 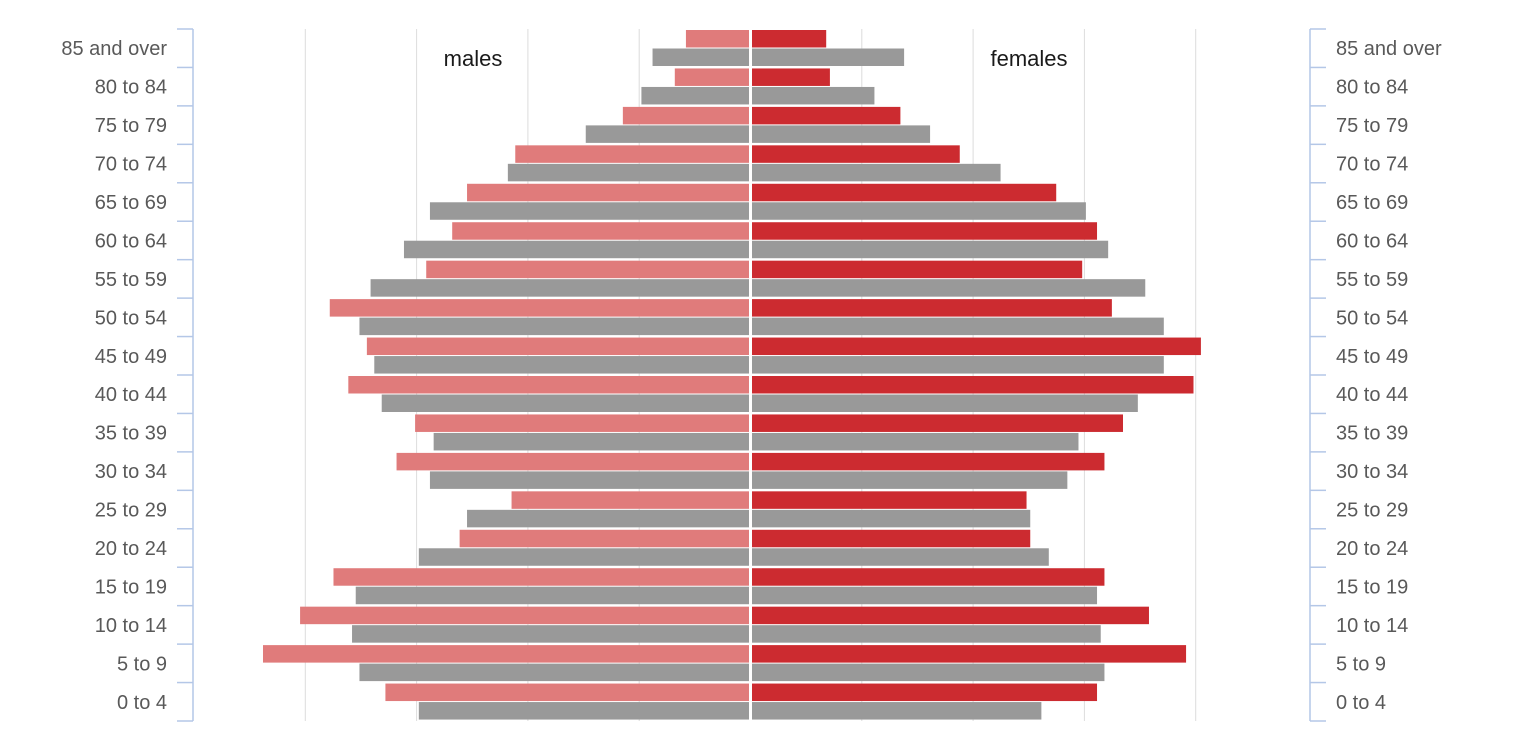 I want to click on left-category-label-20-to-24: 20 to 24, so click(x=131, y=549).